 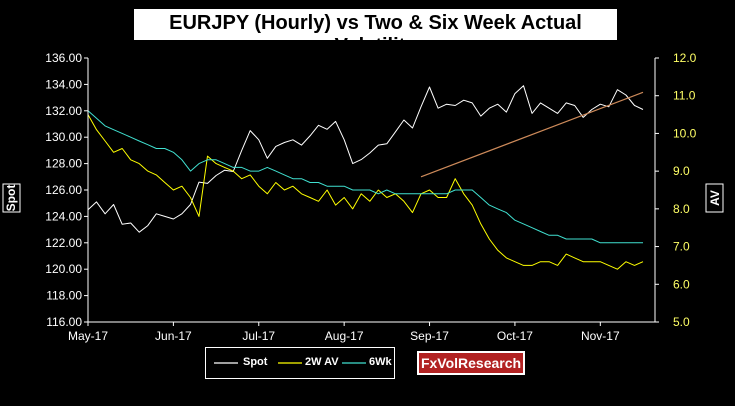 I want to click on x-tick-label: Nov-17, so click(x=600, y=336).